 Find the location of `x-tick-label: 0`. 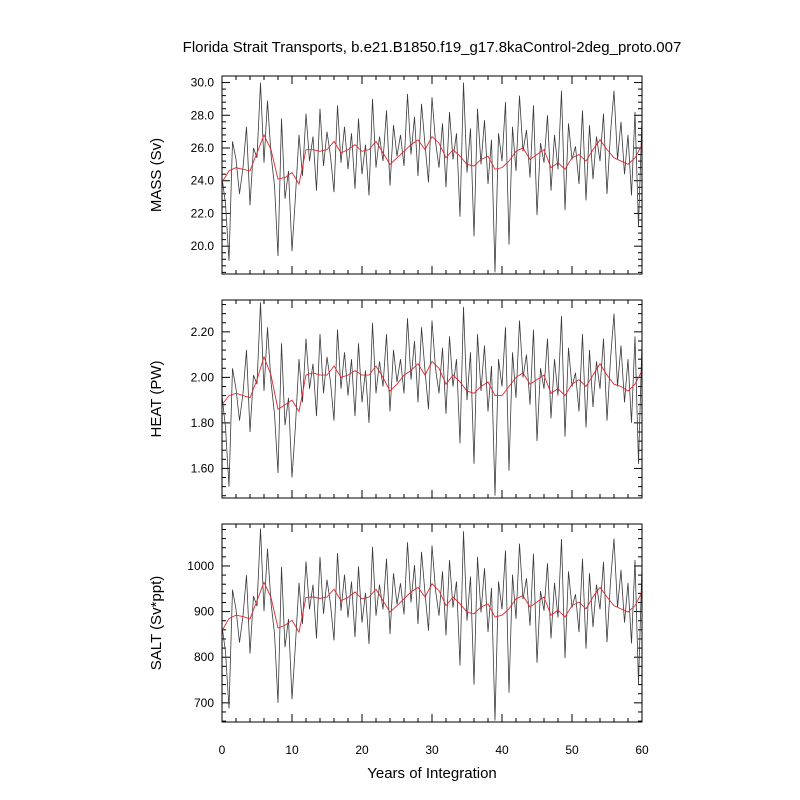

x-tick-label: 0 is located at coordinates (222, 750).